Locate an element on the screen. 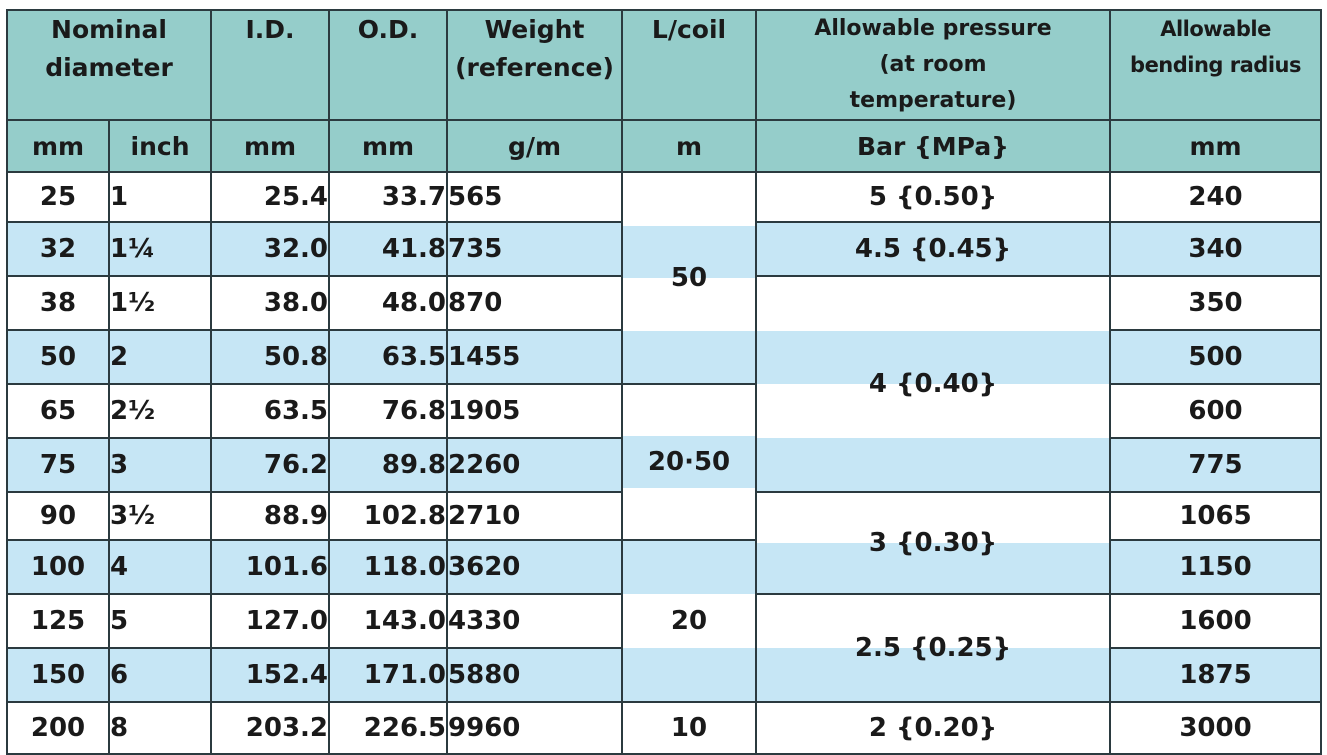 Image resolution: width=1327 pixels, height=755 pixels. cell-od: 143.0 is located at coordinates (388, 621).